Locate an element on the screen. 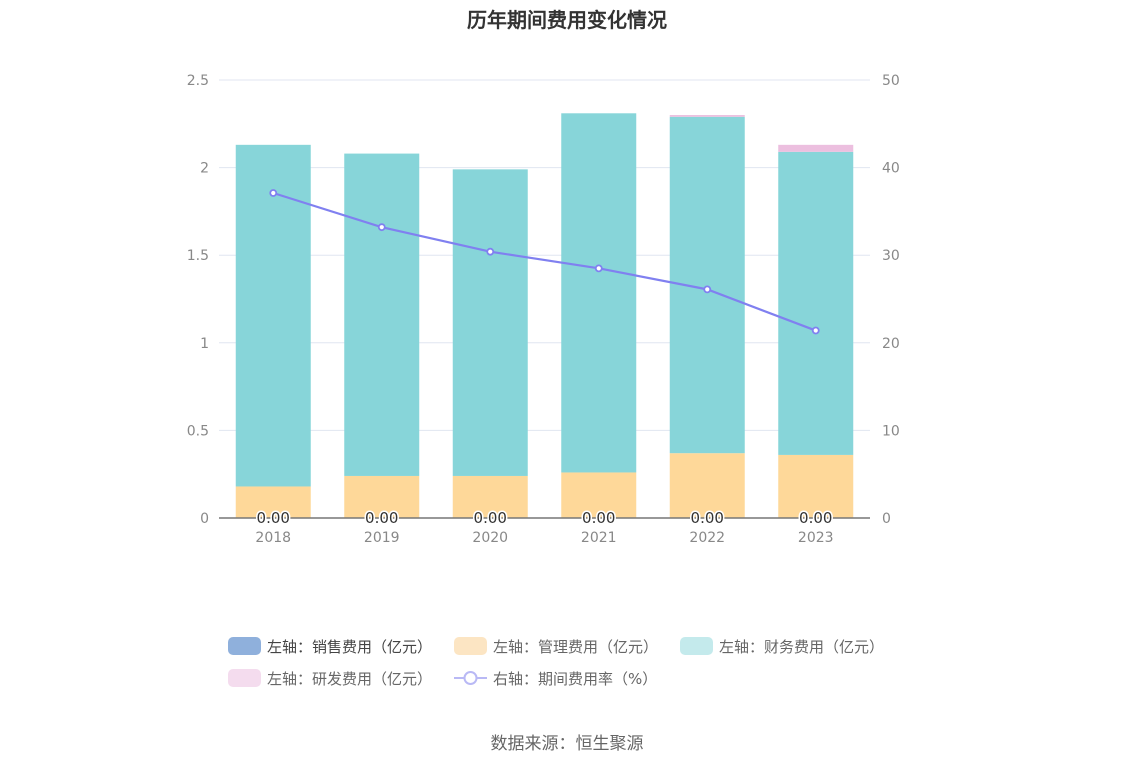 The image size is (1134, 766). y-left-tick-label: 0.5 is located at coordinates (198, 431).